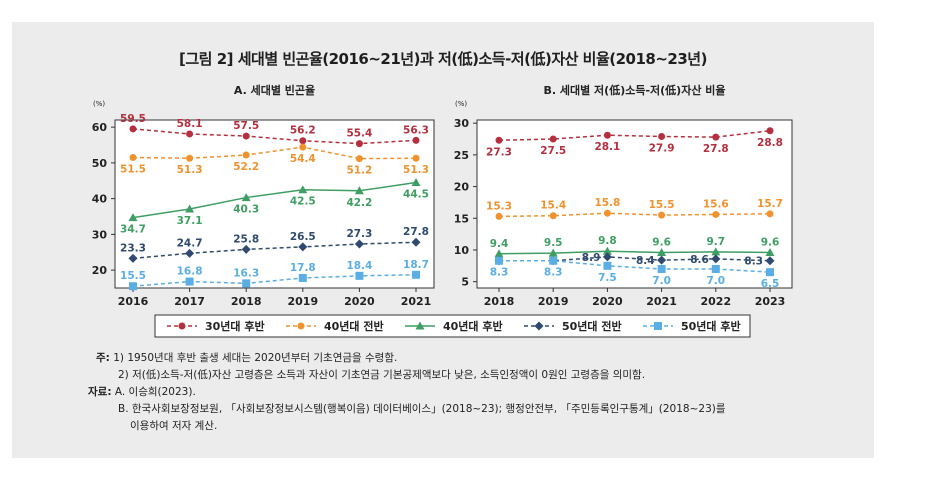  Describe the element at coordinates (462, 123) in the screenshot. I see `chart-b-ytick-label: 30` at that location.